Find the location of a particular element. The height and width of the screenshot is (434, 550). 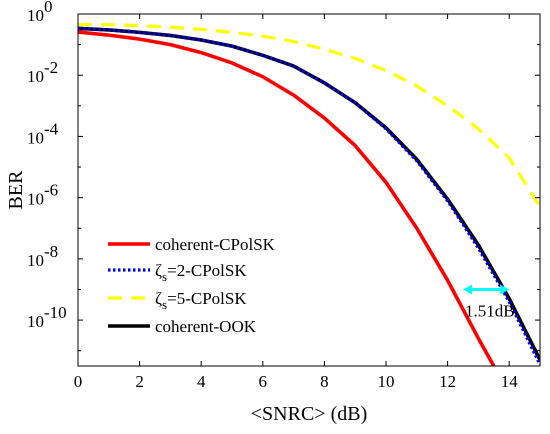

y-tick-label-3: 10 is located at coordinates (35, 199).